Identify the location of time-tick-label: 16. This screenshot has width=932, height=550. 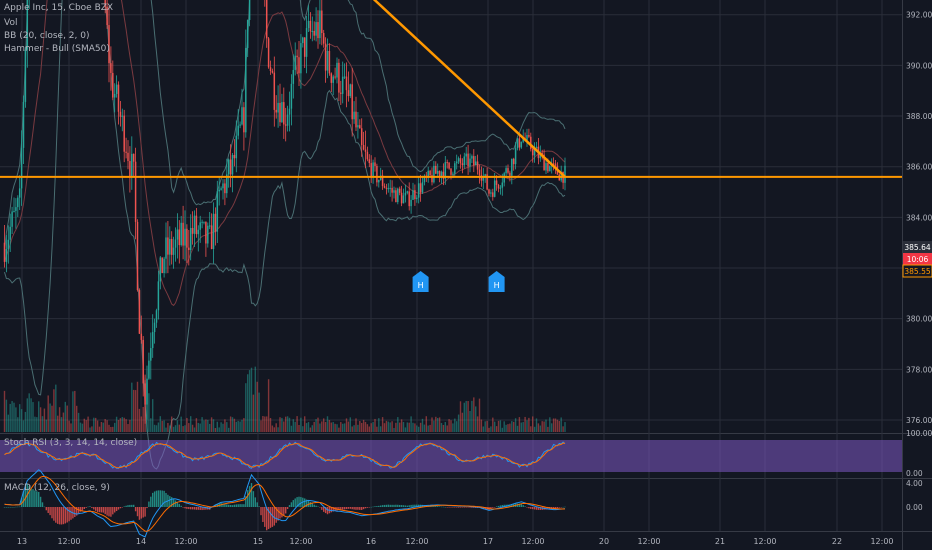
(371, 541).